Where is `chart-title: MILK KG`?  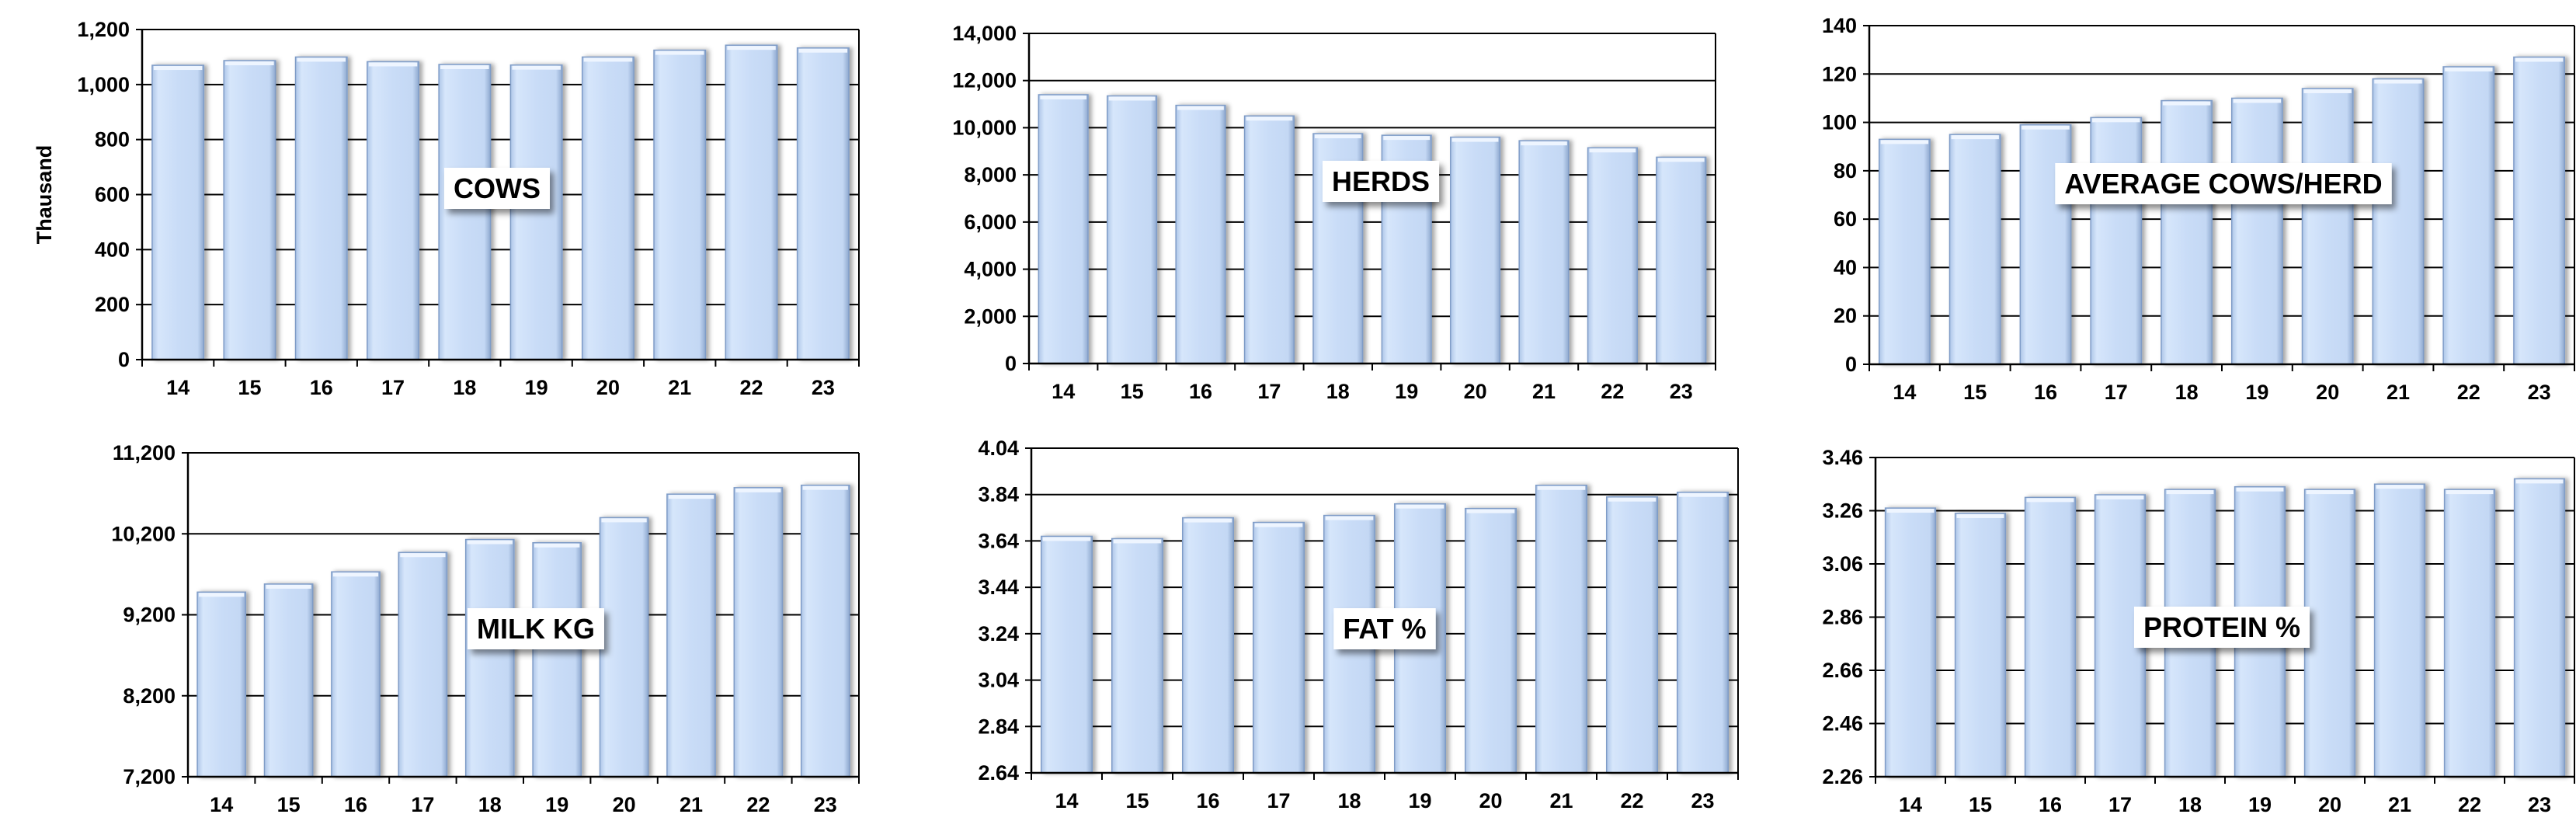
chart-title: MILK KG is located at coordinates (536, 629).